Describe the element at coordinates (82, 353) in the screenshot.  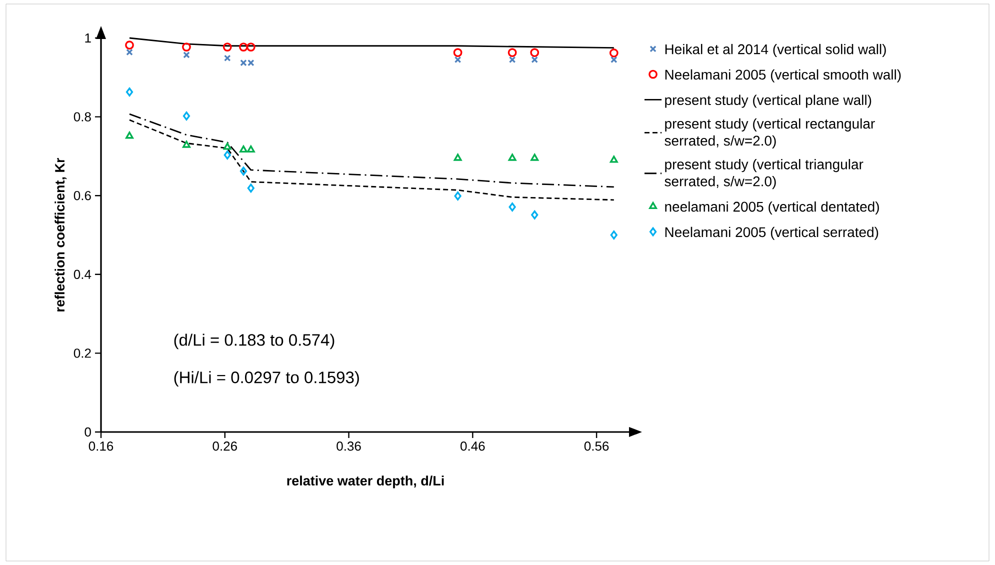
I see `y-tick-label: 0.2` at that location.